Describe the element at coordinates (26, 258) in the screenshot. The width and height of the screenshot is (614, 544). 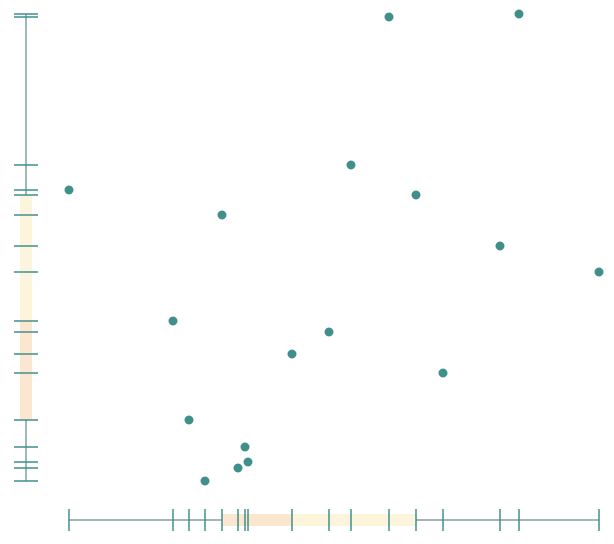
I see `y-box-high` at that location.